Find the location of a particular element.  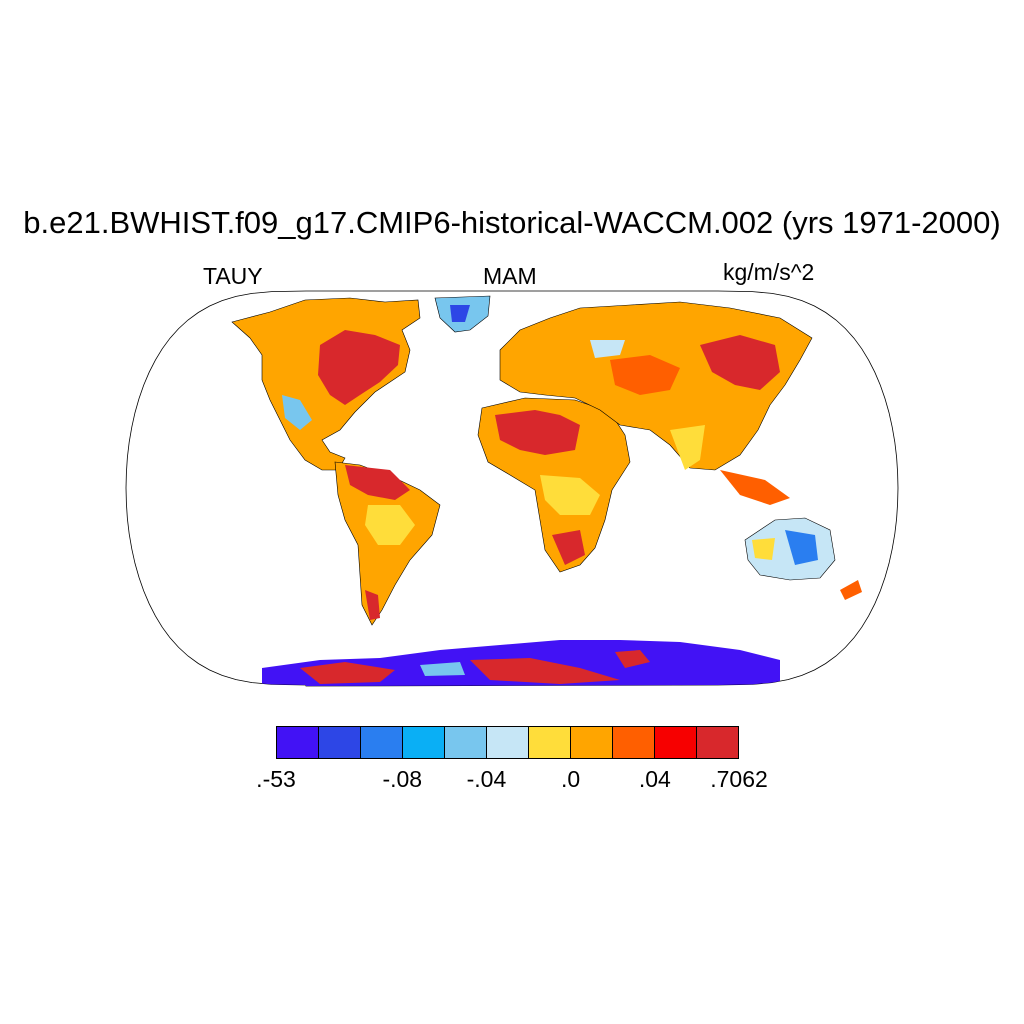

colorbar-label: .-53 is located at coordinates (276, 779).